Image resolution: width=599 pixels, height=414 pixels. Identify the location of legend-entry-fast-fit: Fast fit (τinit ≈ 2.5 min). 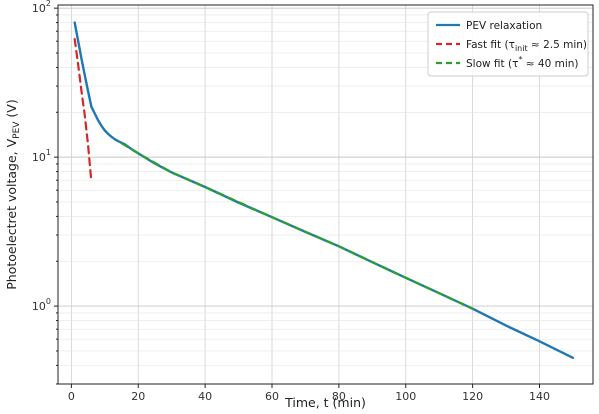
(526, 46).